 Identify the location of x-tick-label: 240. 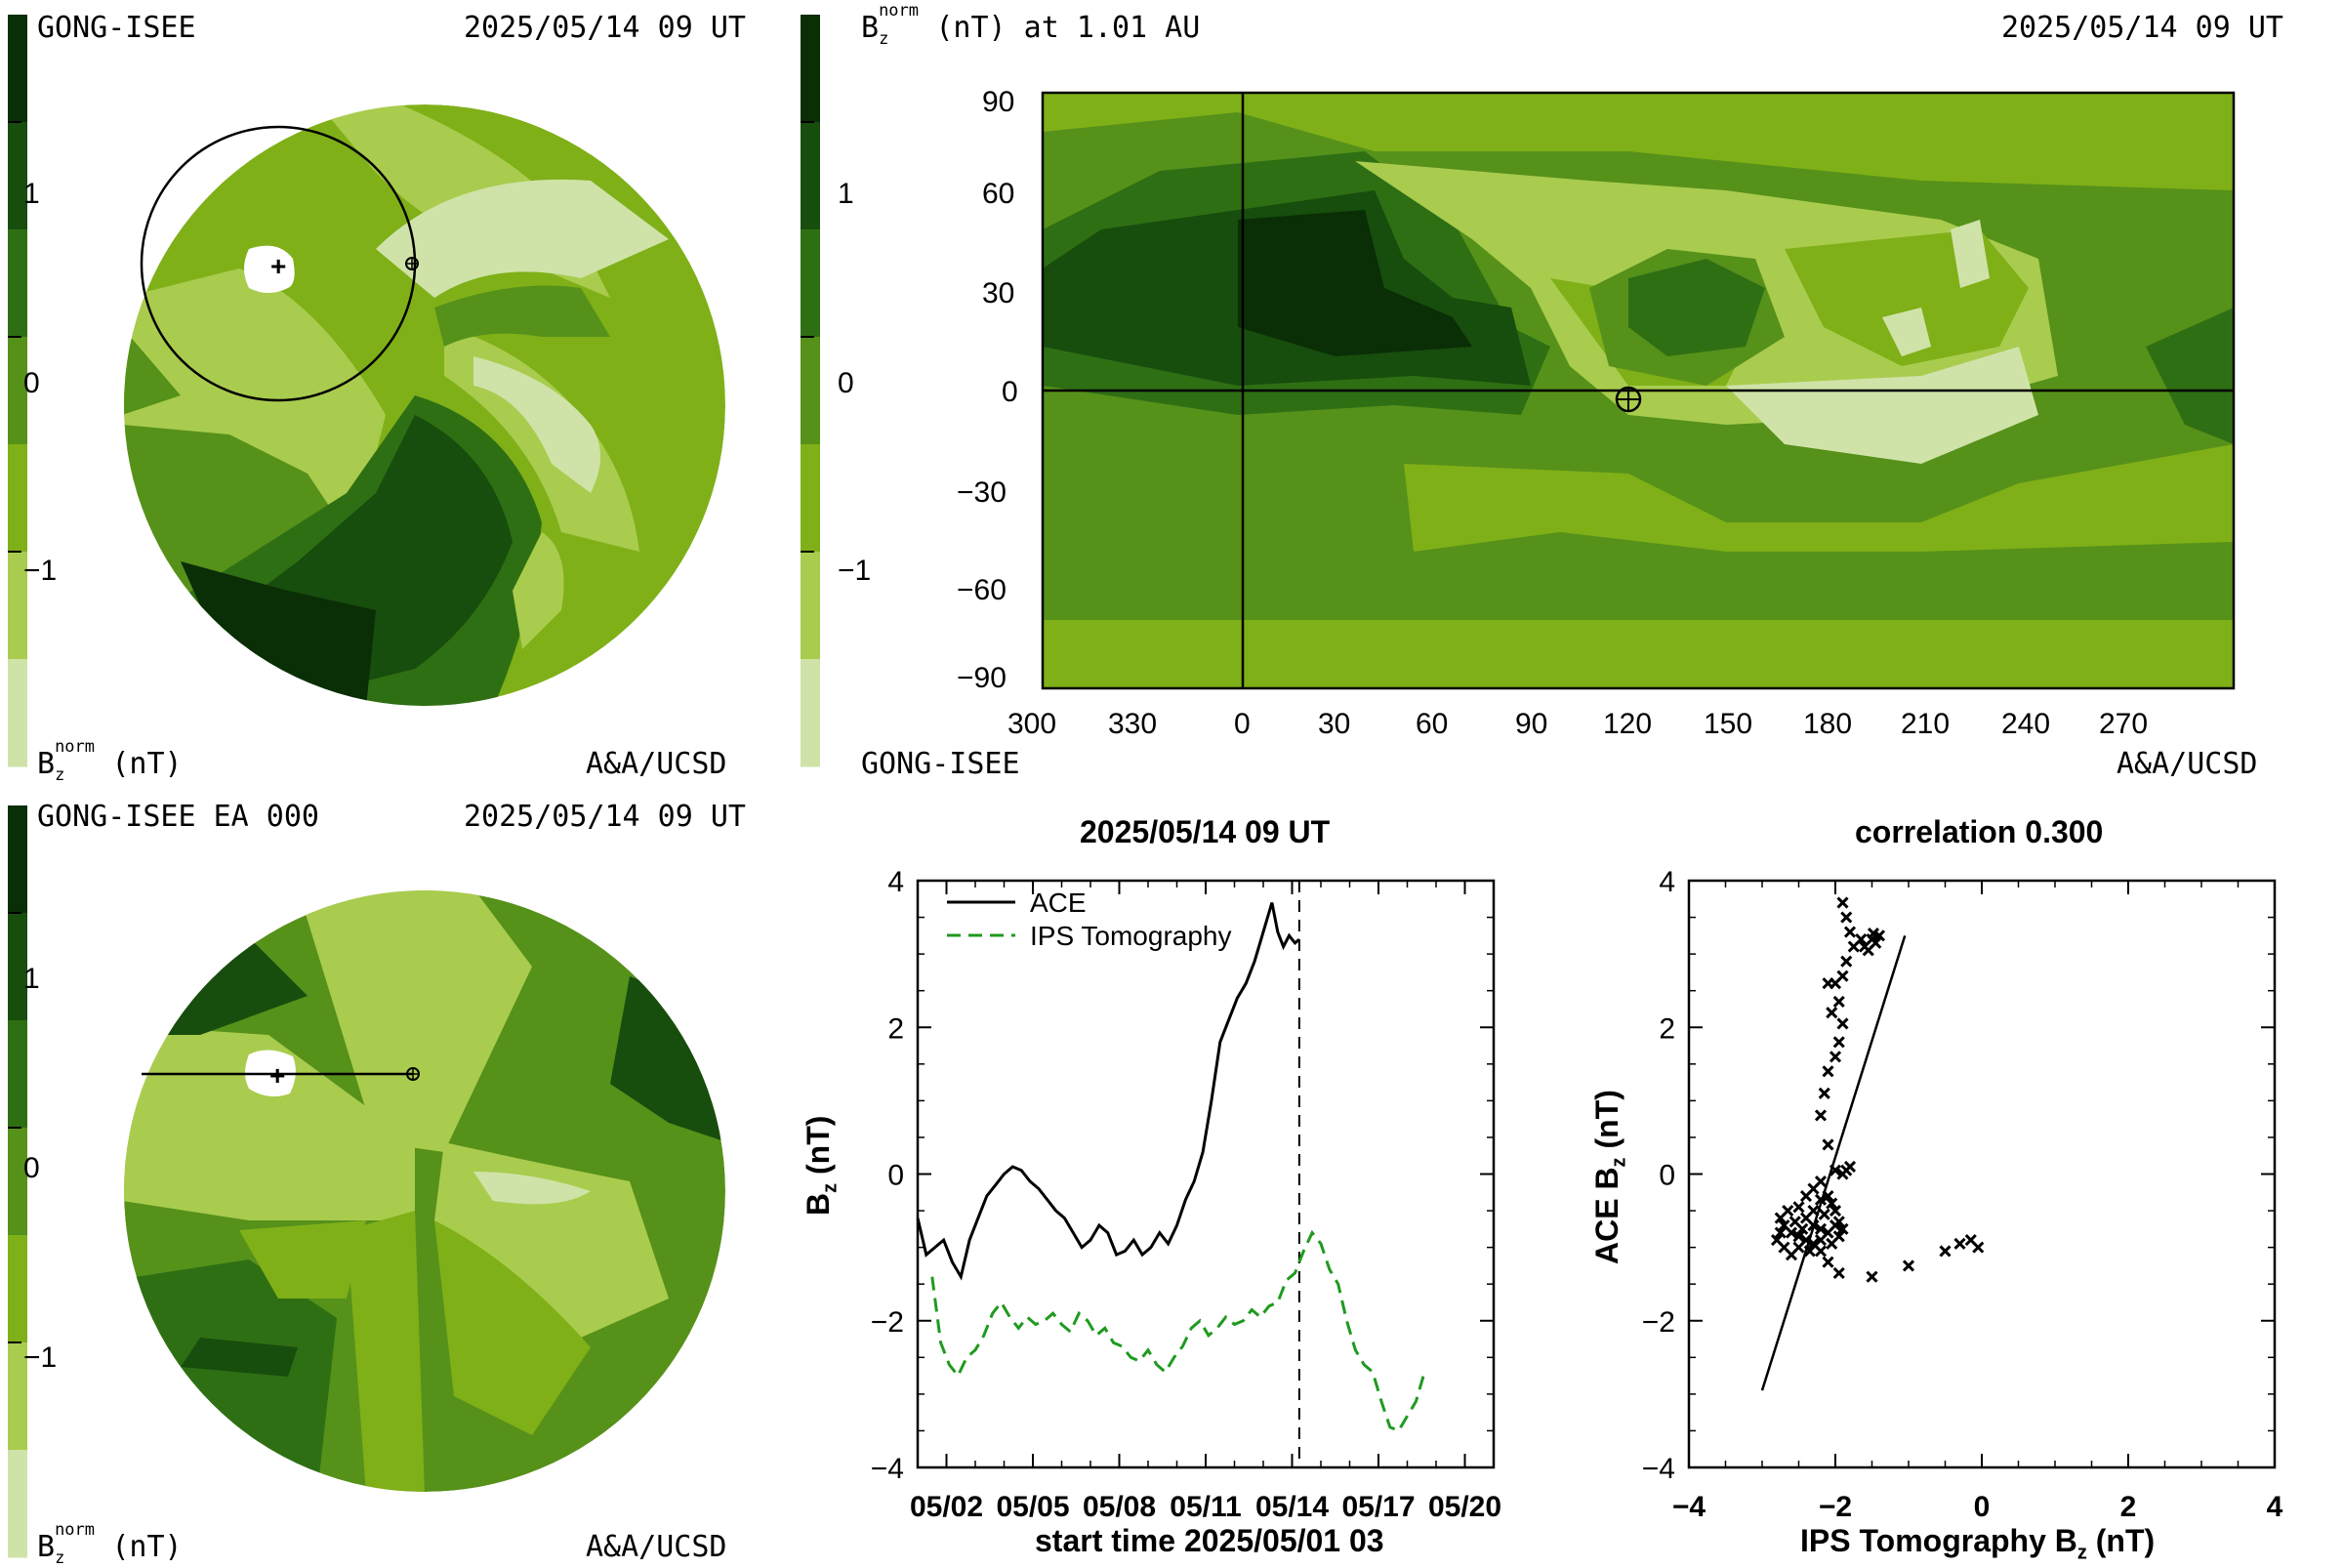
(2026, 724).